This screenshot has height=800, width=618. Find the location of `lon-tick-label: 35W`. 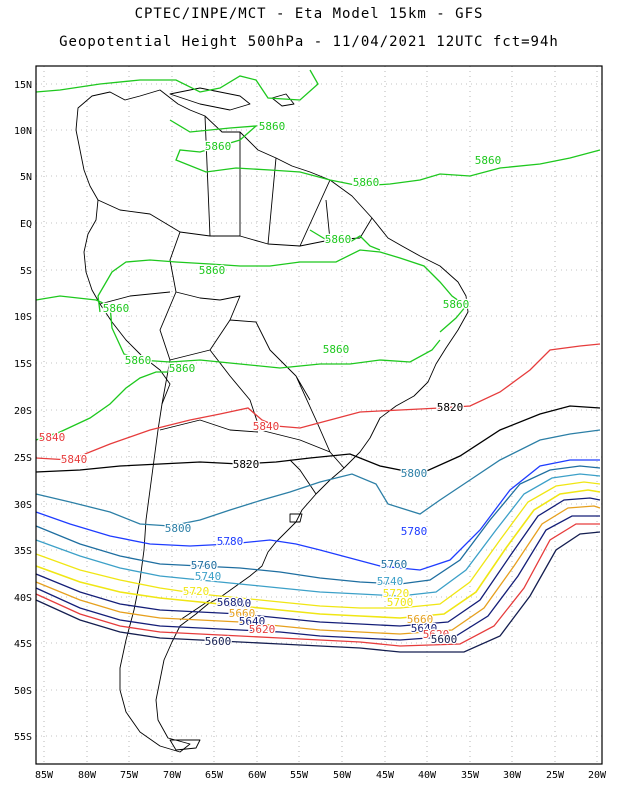

lon-tick-label: 35W is located at coordinates (470, 775).